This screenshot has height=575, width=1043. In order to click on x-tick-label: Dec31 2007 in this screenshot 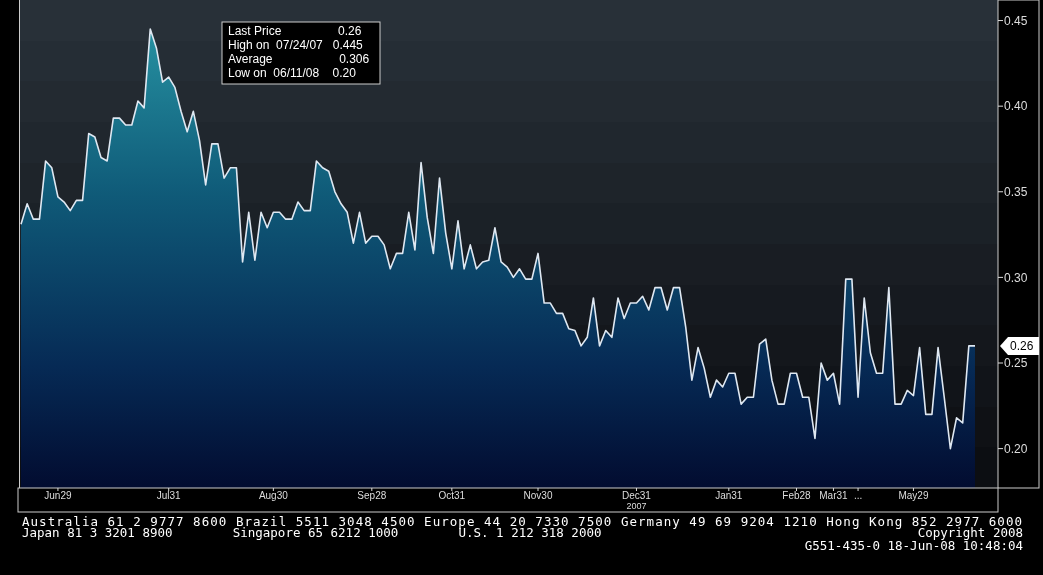, I will do `click(637, 500)`.